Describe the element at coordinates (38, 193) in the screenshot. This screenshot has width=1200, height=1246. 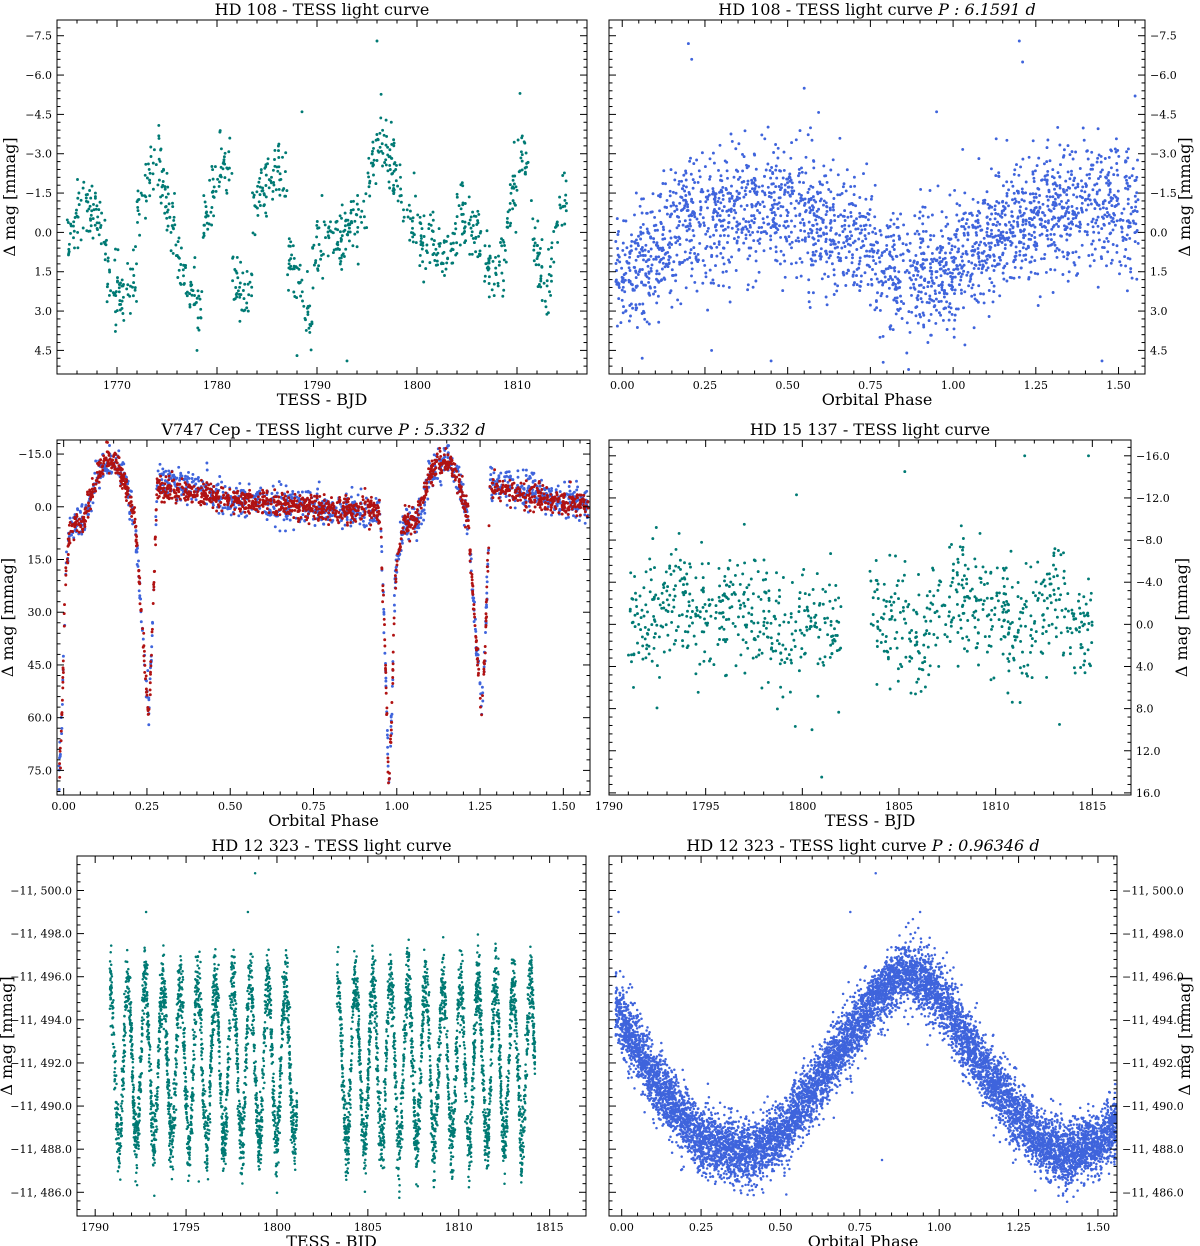
I see `y-tick-label: −1.5` at that location.